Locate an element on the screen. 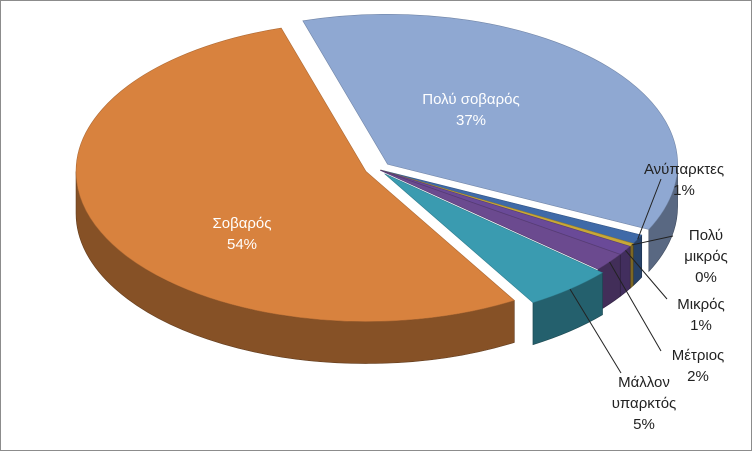  slice-label-metrios-name: Μέτριος is located at coordinates (698, 355).